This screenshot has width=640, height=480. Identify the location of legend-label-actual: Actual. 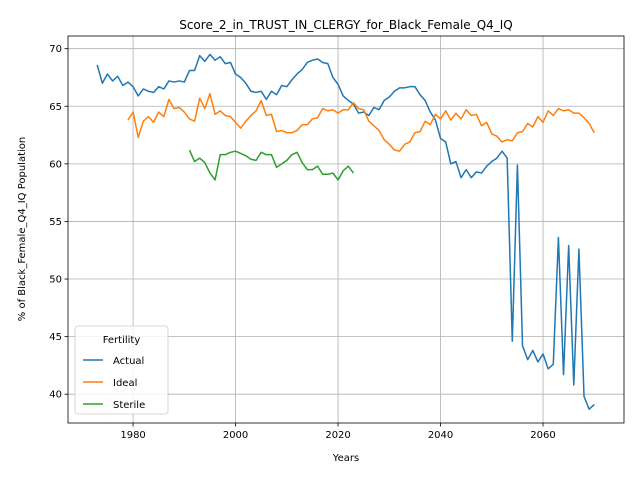
(128, 361).